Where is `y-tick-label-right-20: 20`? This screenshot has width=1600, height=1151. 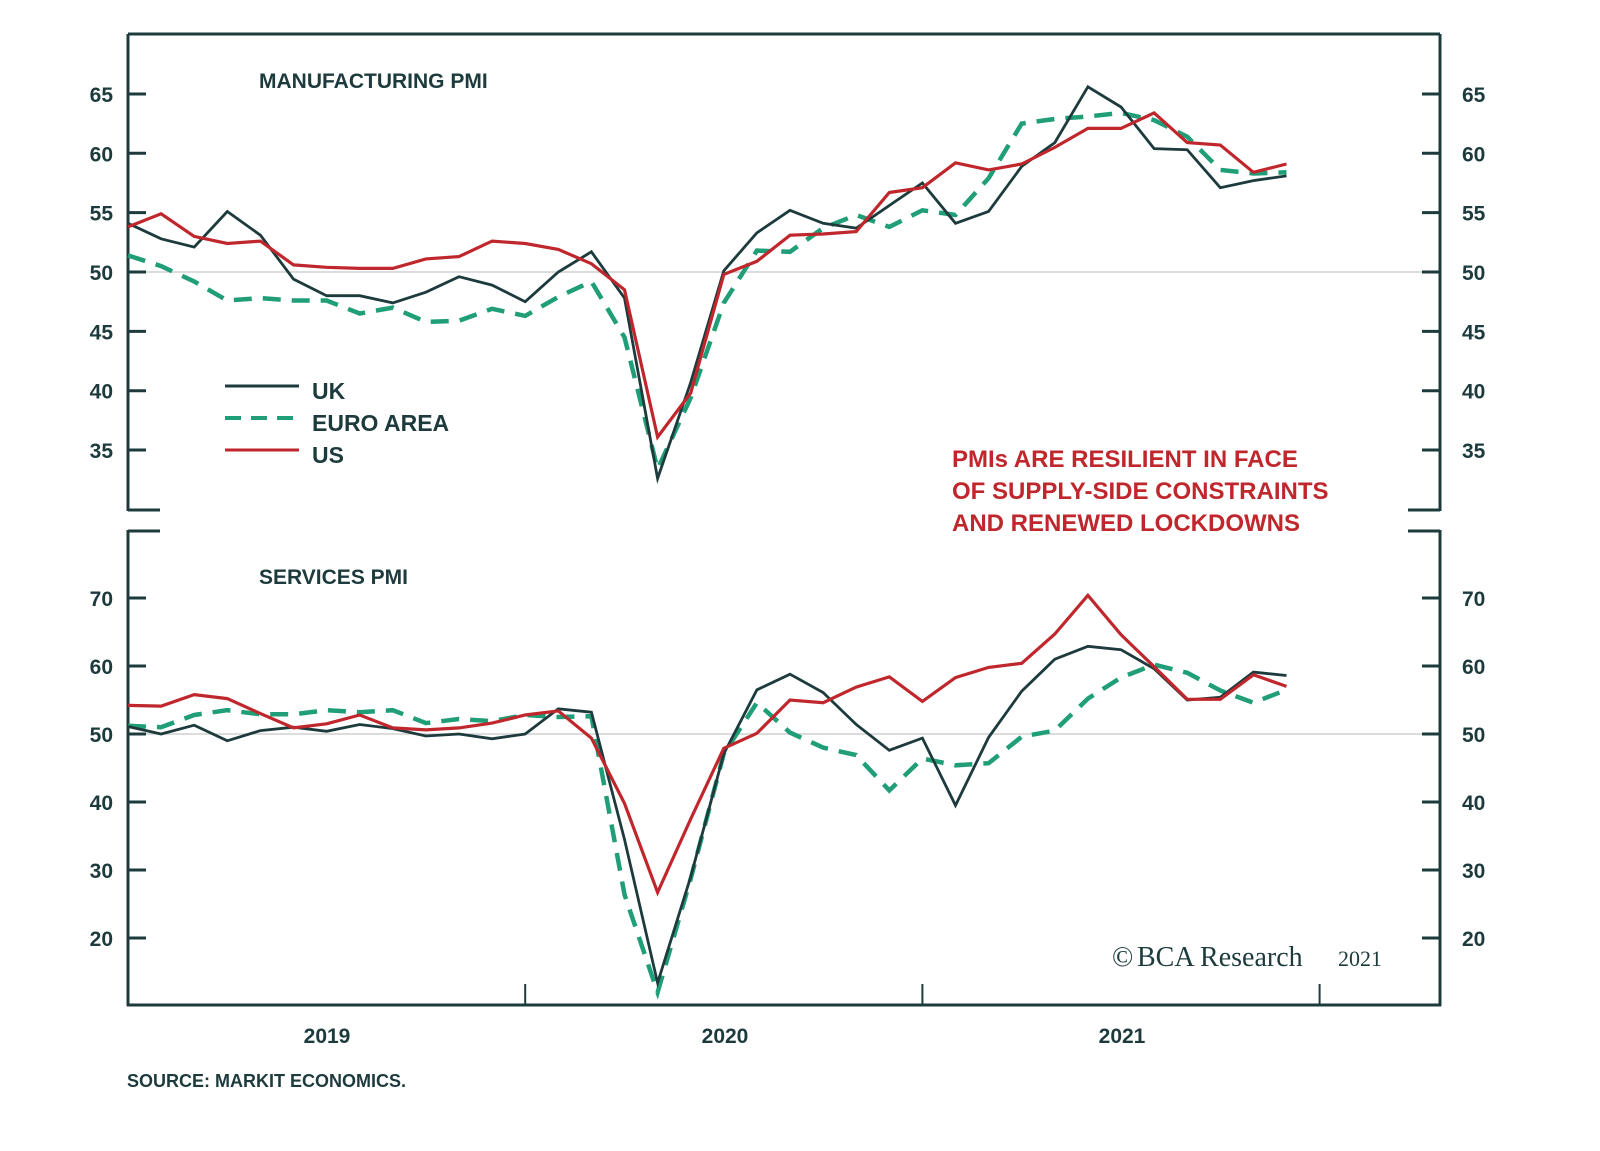 y-tick-label-right-20: 20 is located at coordinates (1473, 939).